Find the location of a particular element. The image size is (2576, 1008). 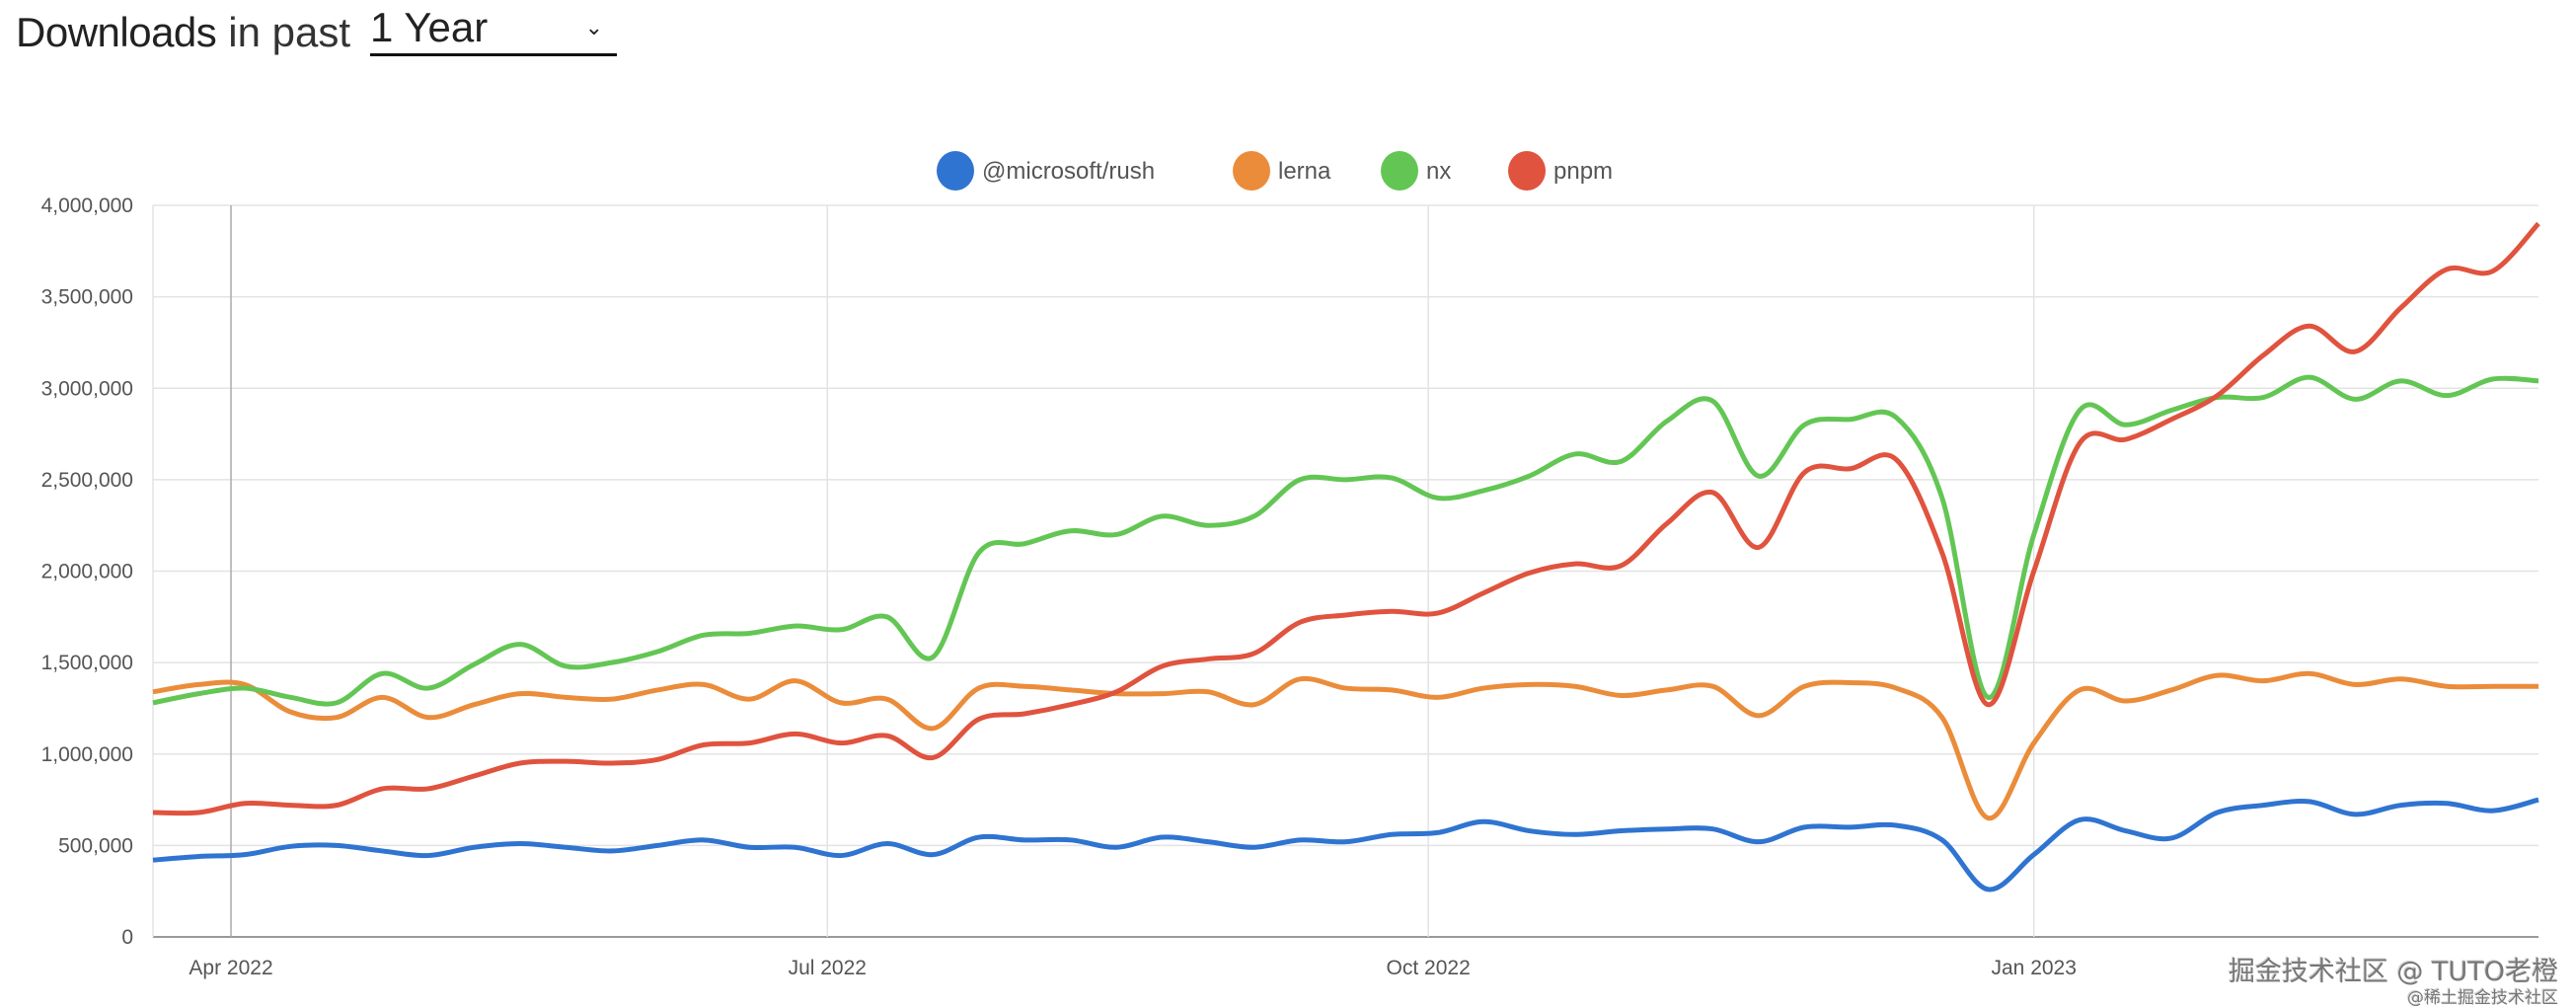

x-tick-label: Jul 2022 is located at coordinates (828, 968).